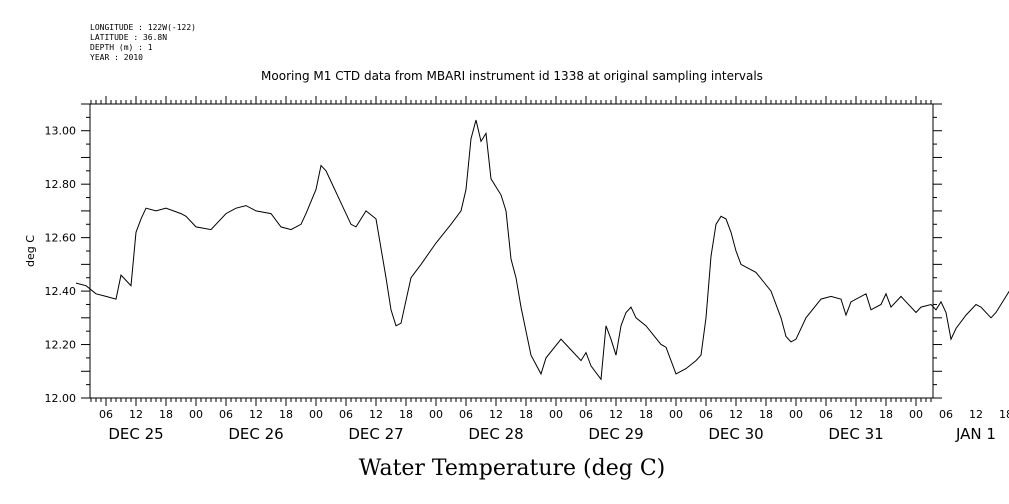 The height and width of the screenshot is (504, 1009). Describe the element at coordinates (61, 398) in the screenshot. I see `y-tick-label: 12.00` at that location.